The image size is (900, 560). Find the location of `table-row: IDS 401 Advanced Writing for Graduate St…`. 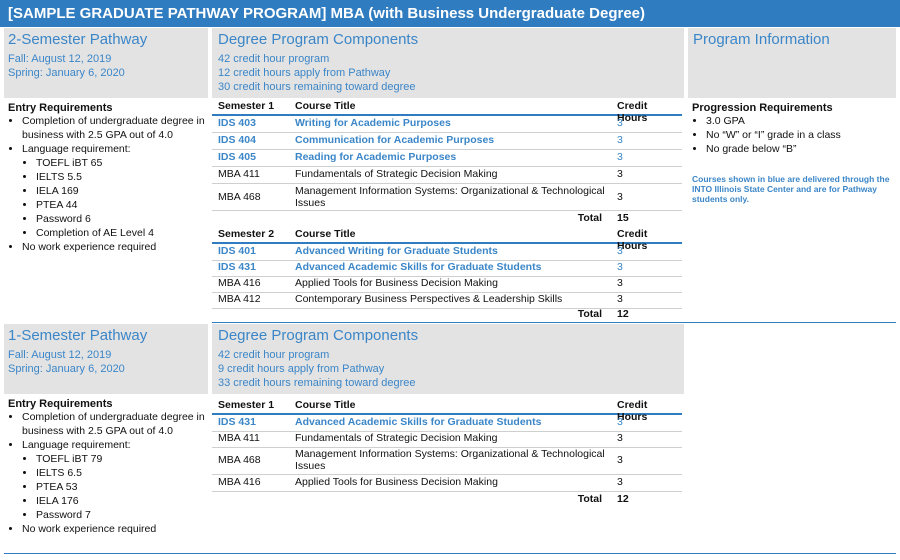

table-row: IDS 401 Advanced Writing for Graduate St… is located at coordinates (447, 253).